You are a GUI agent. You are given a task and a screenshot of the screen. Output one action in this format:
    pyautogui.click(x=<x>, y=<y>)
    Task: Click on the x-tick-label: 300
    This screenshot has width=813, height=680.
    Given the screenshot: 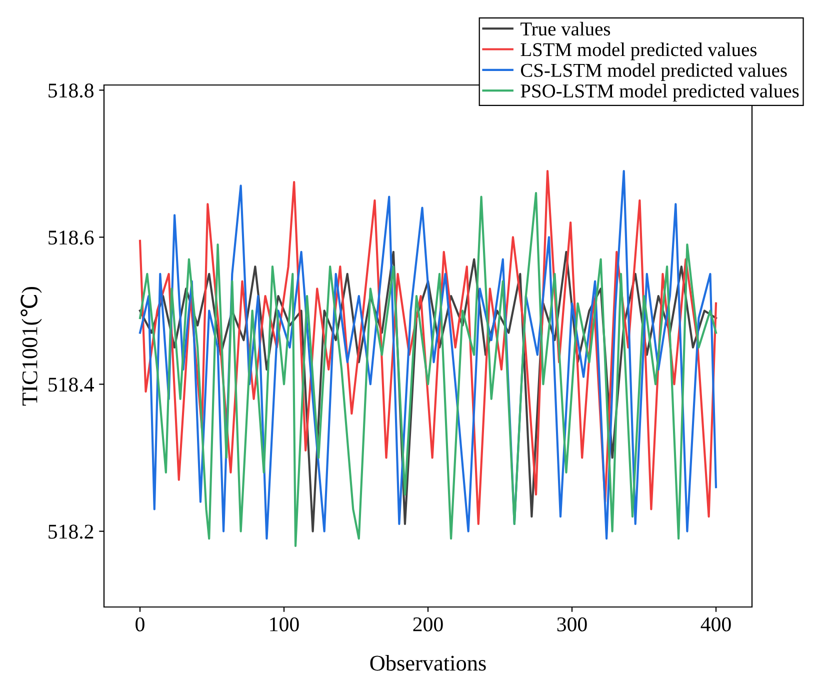 What is the action you would take?
    pyautogui.click(x=572, y=624)
    